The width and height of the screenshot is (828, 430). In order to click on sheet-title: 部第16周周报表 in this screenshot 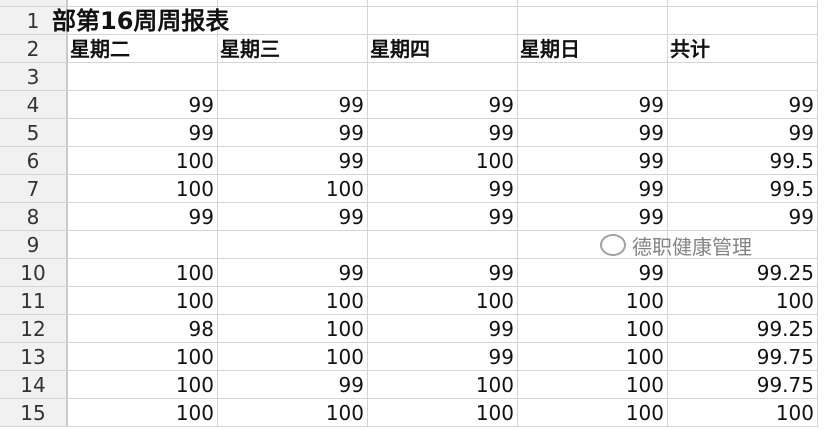, I will do `click(141, 21)`.